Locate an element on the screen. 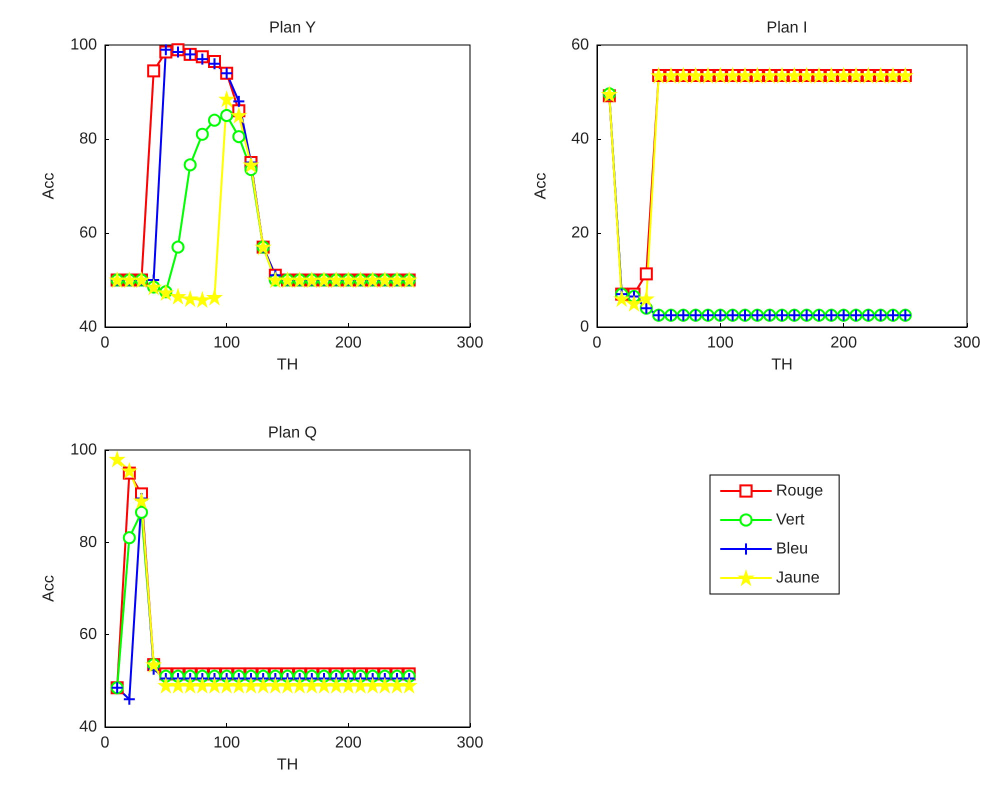 This screenshot has width=993, height=796. y-tick-label: 0 is located at coordinates (585, 327).